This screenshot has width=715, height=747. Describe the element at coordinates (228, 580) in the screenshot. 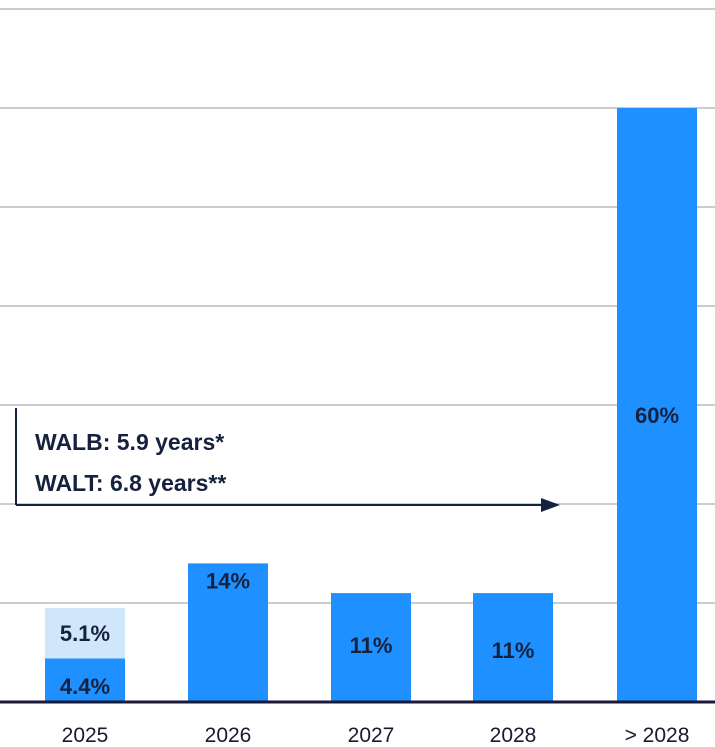

I see `bar-label-1-0: 14%` at that location.